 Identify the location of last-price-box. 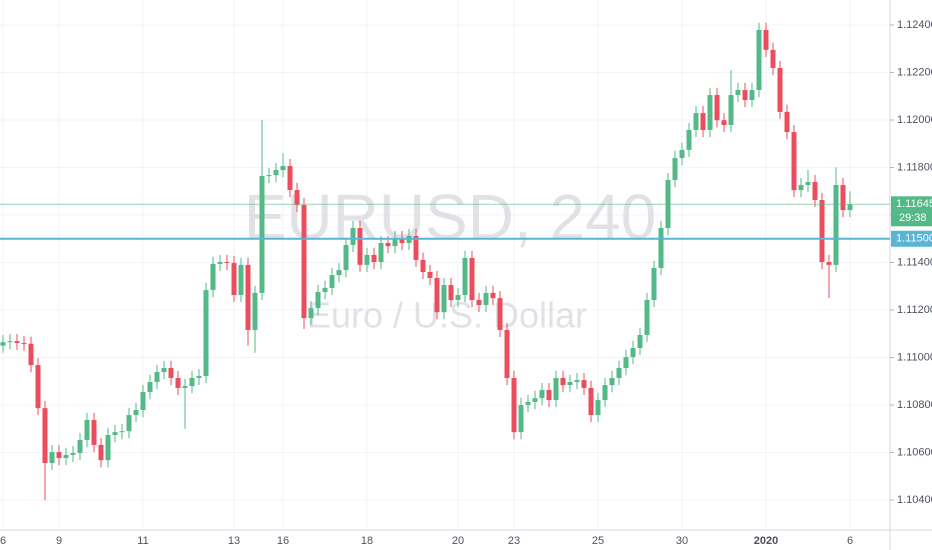
(911, 211).